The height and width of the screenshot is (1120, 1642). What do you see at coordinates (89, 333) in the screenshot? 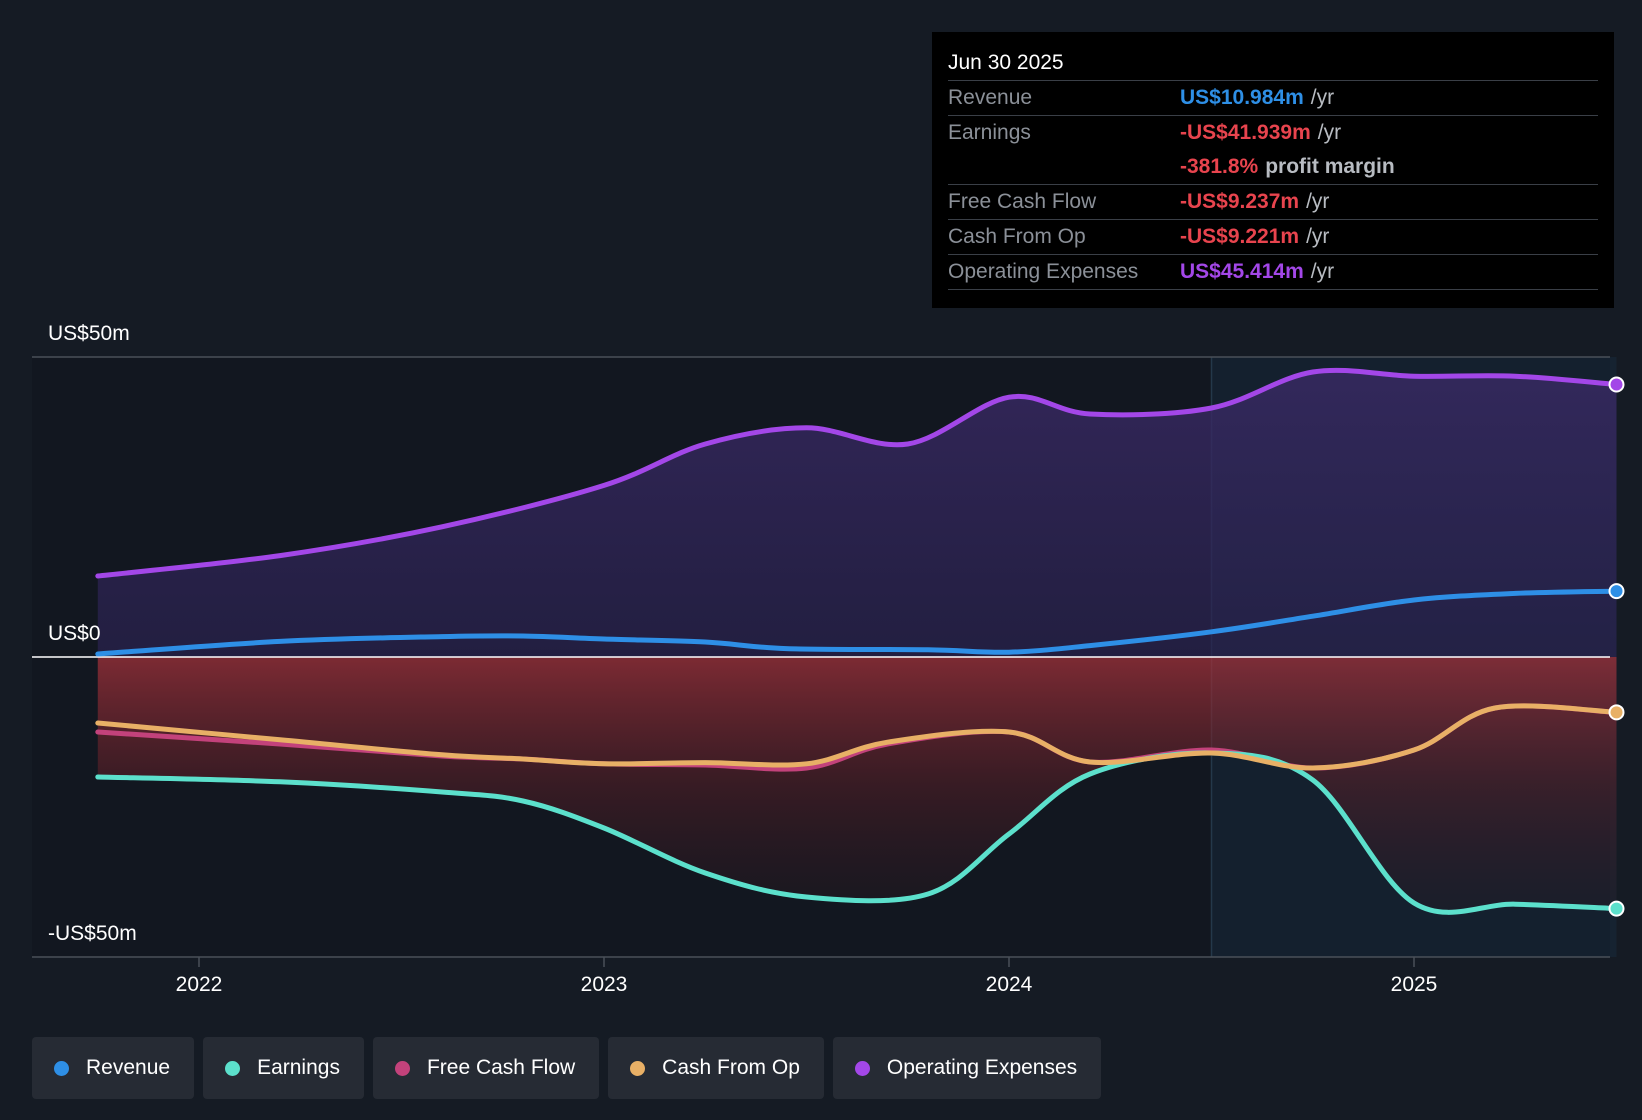
I see `y-axis-label: US$50m` at bounding box center [89, 333].